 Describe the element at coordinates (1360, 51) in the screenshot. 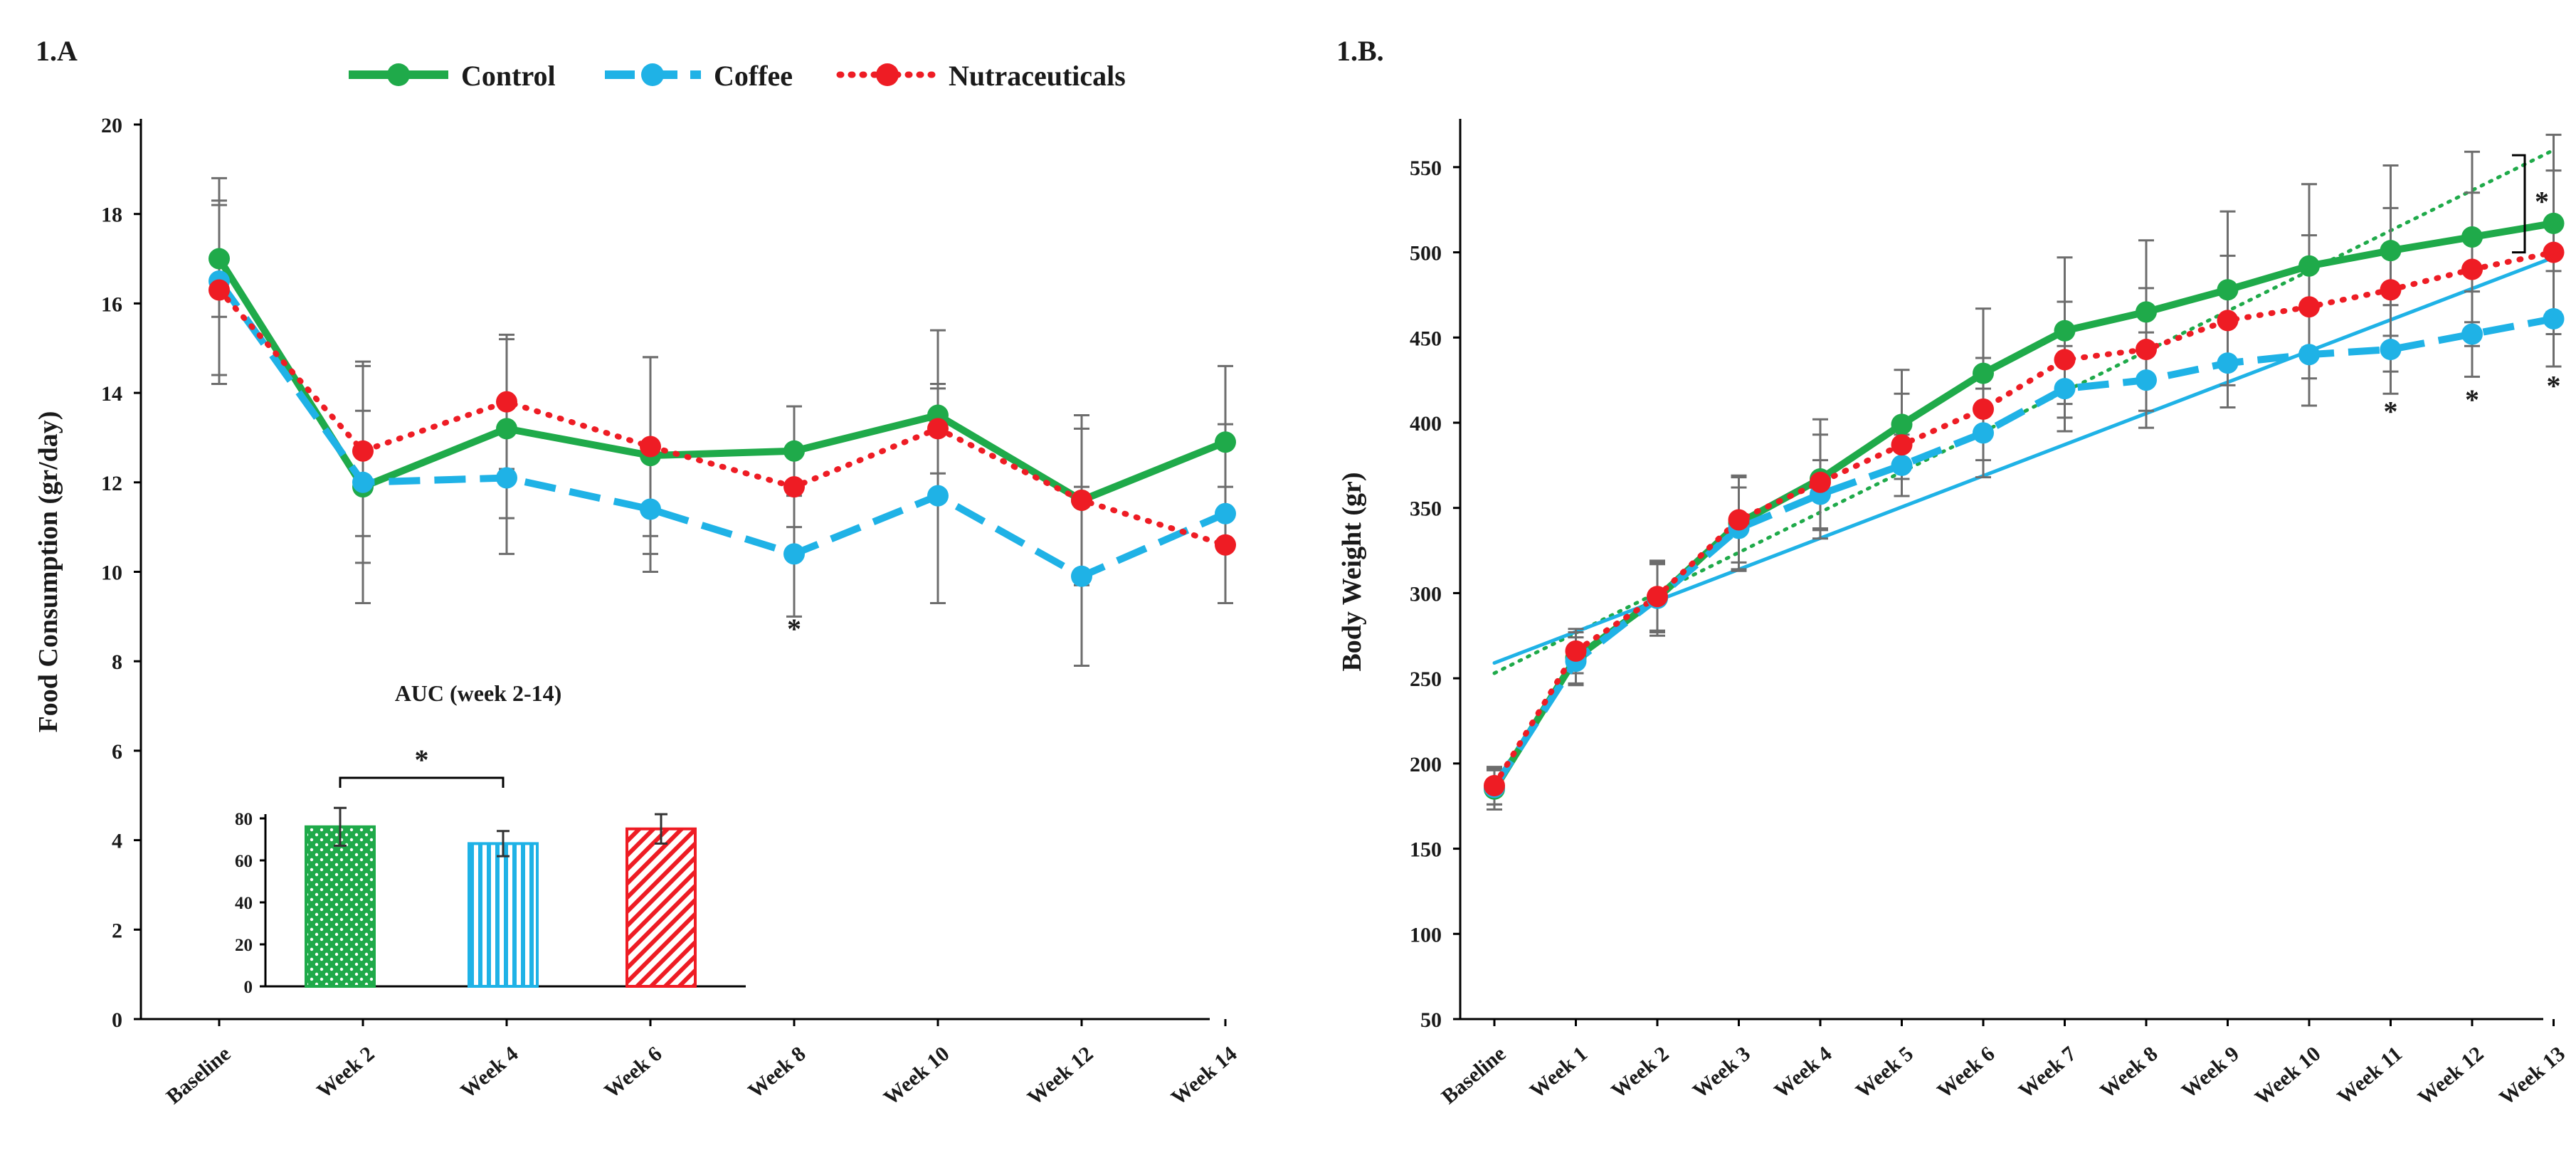

I see `panel-b-label: 1.B.` at that location.